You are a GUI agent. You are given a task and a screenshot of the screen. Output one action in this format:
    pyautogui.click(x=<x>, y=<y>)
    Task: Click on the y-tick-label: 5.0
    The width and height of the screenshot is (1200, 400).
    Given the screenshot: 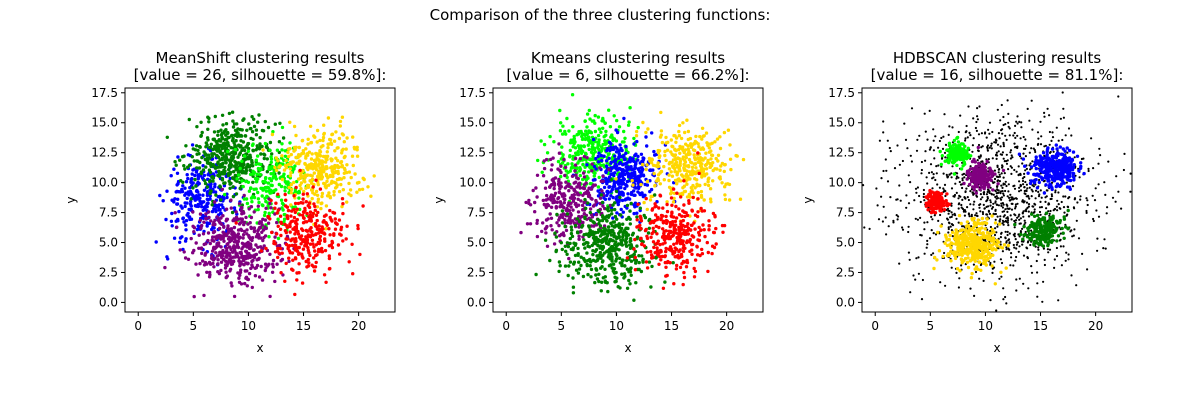 What is the action you would take?
    pyautogui.click(x=108, y=243)
    